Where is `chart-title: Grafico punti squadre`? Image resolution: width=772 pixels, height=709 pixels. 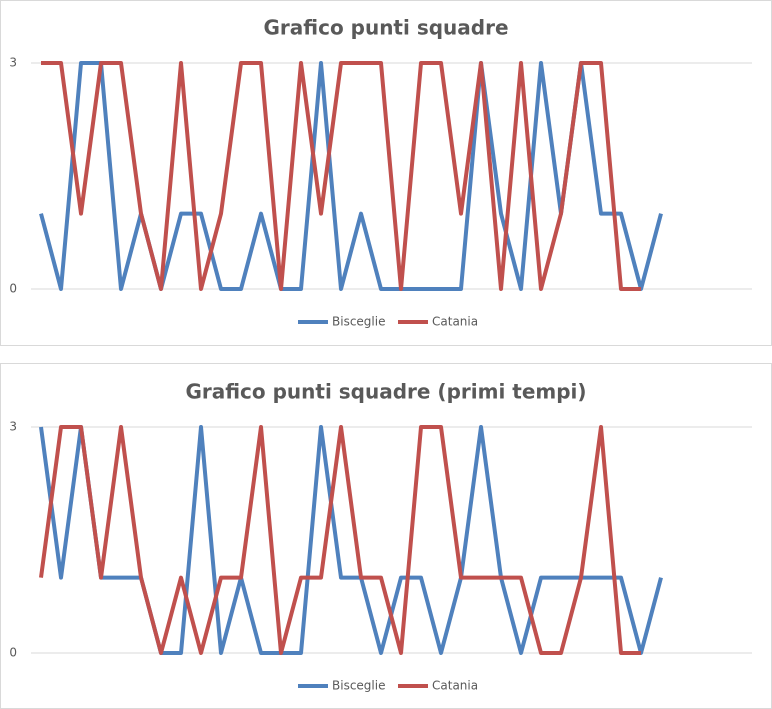 chart-title: Grafico punti squadre is located at coordinates (385, 28).